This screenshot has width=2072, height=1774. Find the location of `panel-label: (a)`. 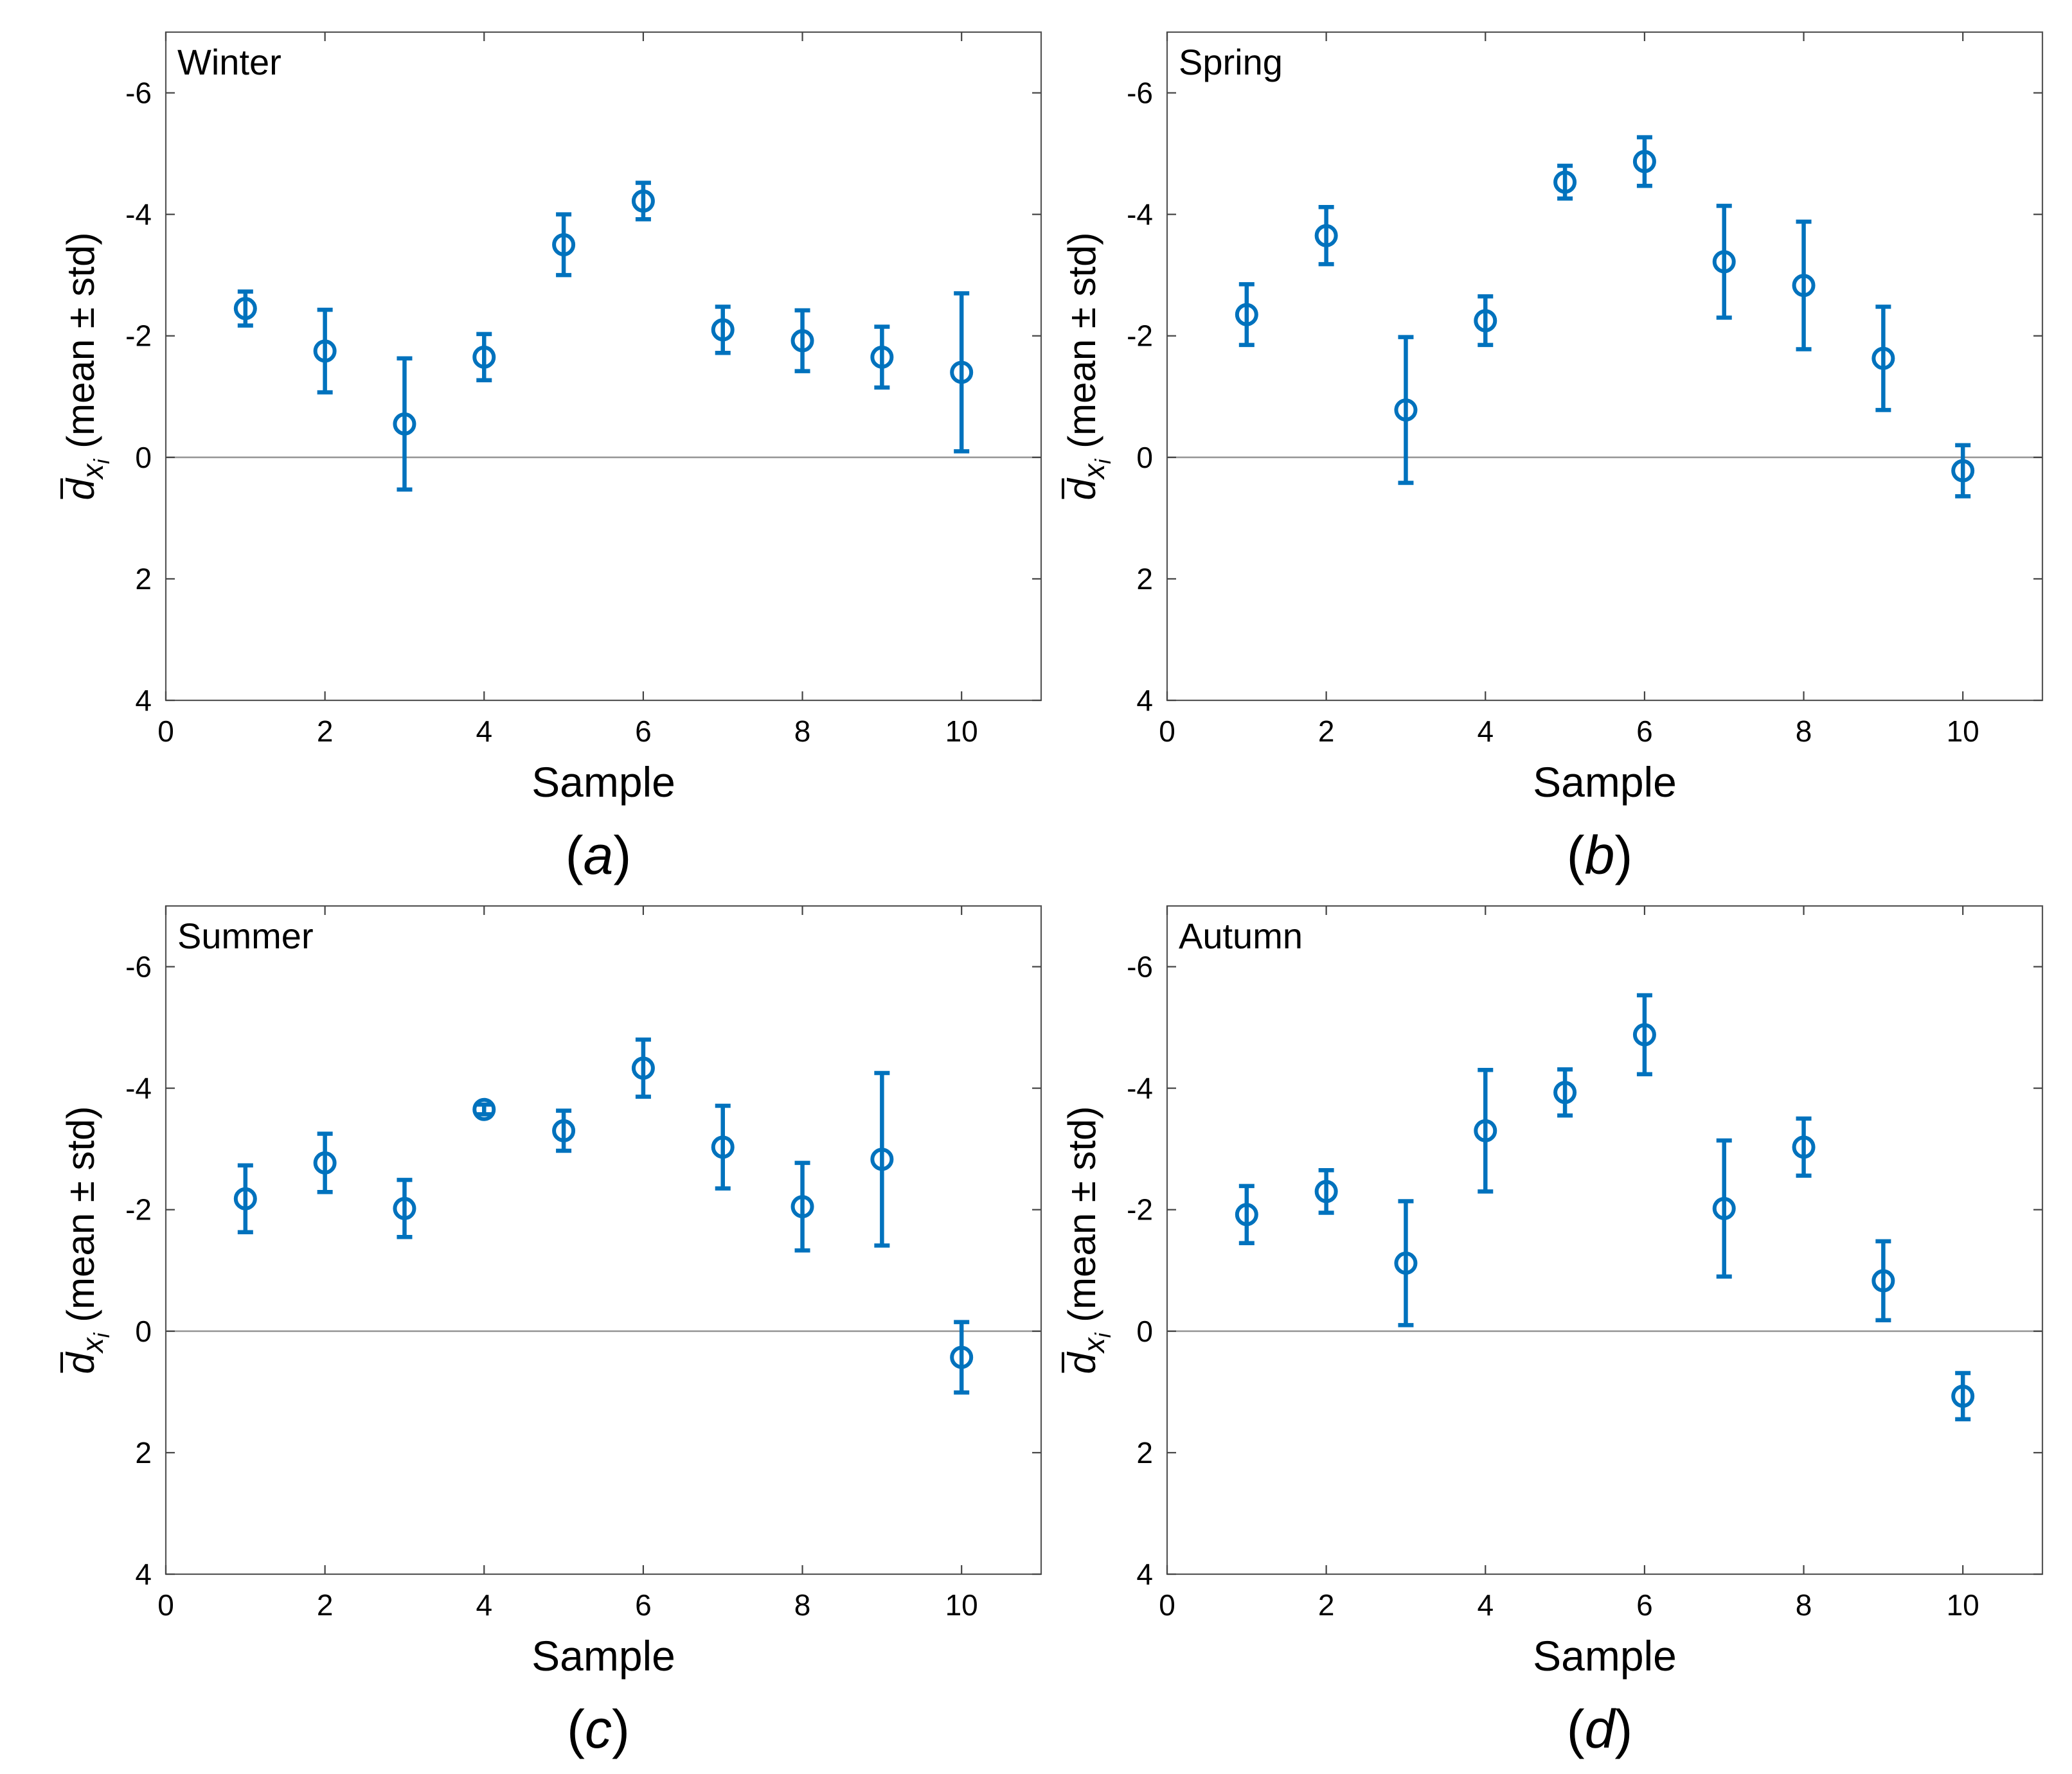

panel-label: (a) is located at coordinates (599, 855).